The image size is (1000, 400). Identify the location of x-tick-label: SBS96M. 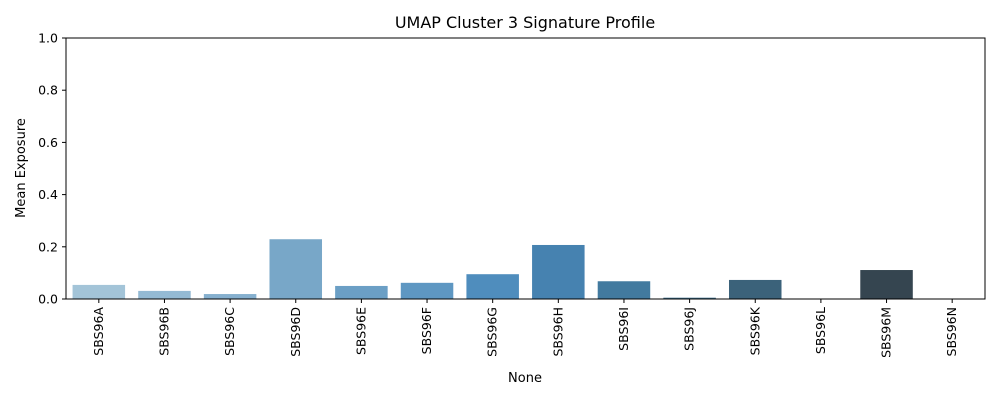
(886, 332).